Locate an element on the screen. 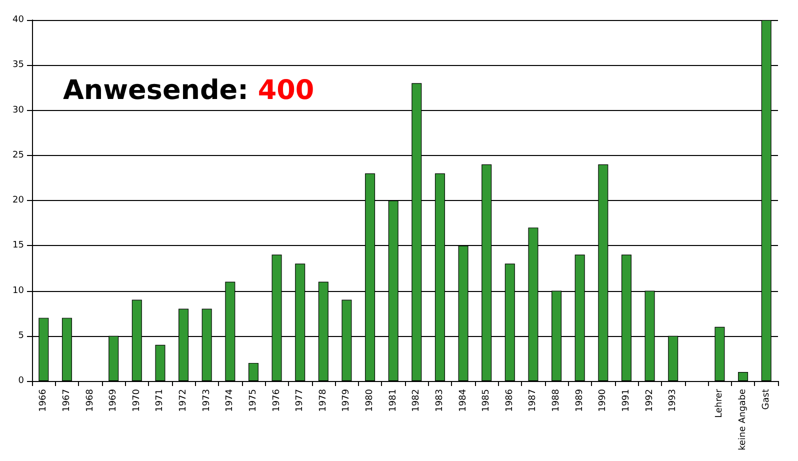 The height and width of the screenshot is (461, 798). x-tick-label: 1973 is located at coordinates (207, 400).